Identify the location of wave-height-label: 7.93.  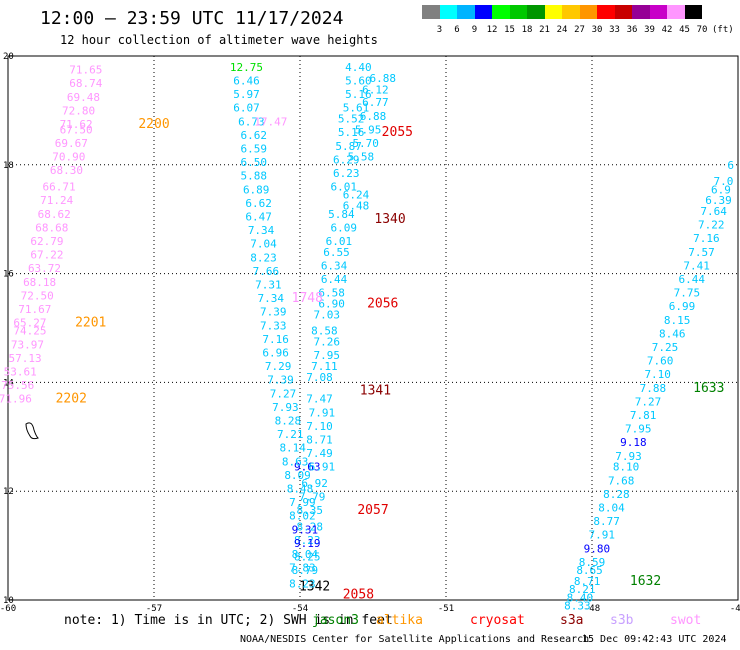
(285, 407).